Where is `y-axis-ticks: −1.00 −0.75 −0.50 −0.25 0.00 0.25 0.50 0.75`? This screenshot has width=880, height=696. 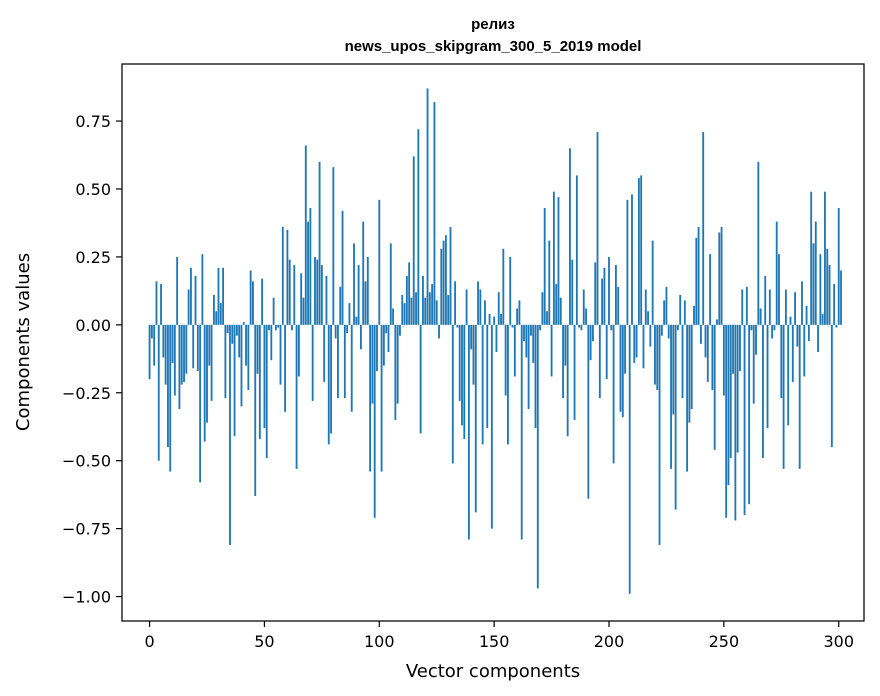 y-axis-ticks: −1.00 −0.75 −0.50 −0.25 0.00 0.25 0.50 0.75 is located at coordinates (92, 359).